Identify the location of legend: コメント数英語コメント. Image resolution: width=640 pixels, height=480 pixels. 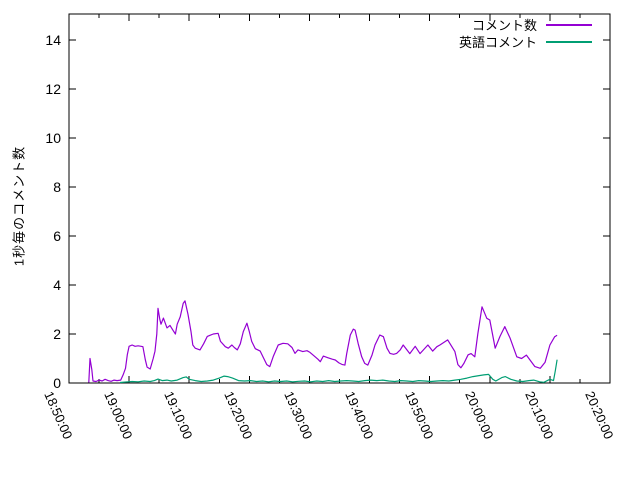
(519, 33).